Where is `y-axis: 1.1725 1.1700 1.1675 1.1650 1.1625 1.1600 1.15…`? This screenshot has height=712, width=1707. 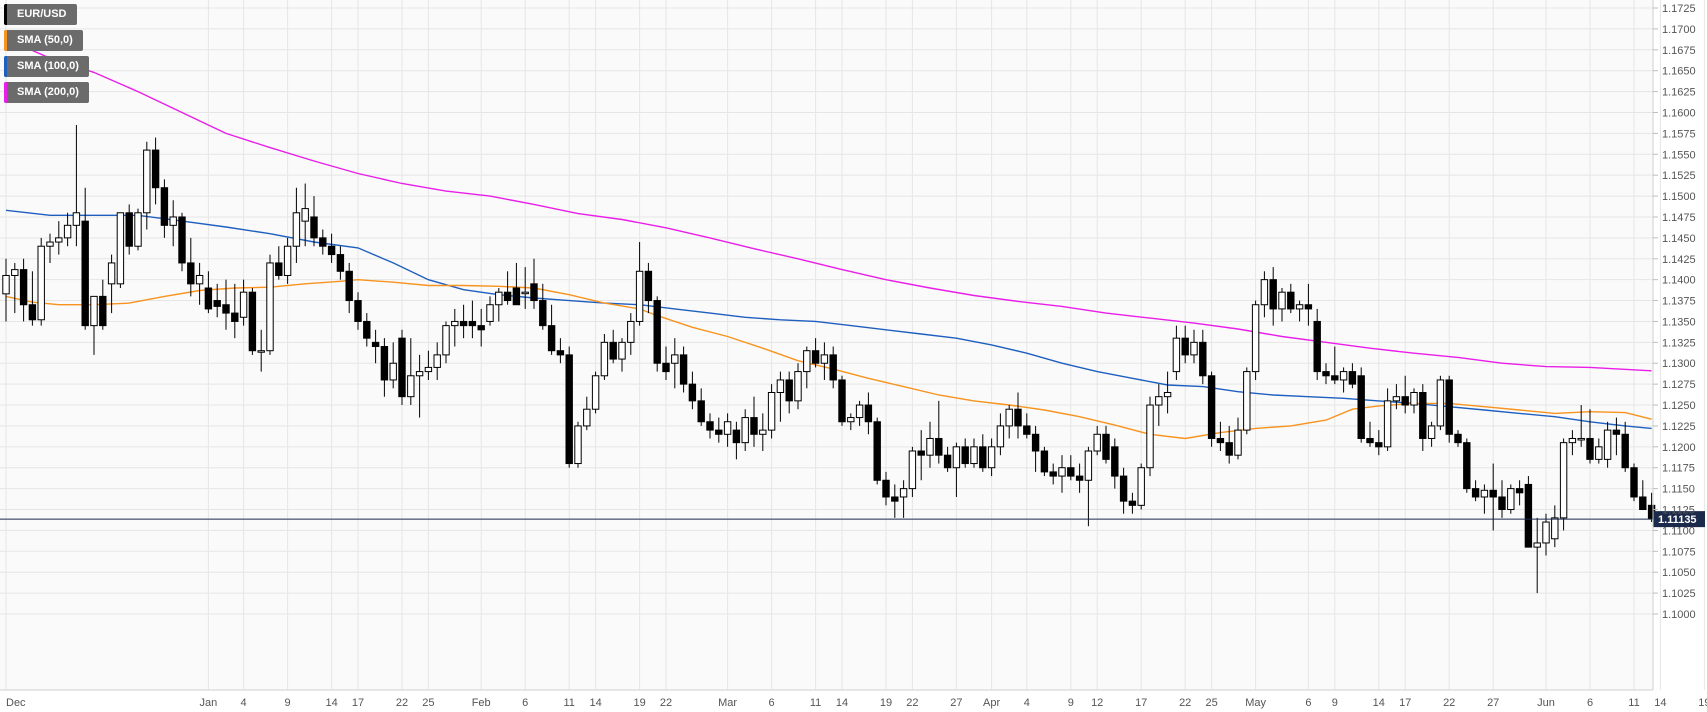 y-axis: 1.1725 1.1700 1.1675 1.1650 1.1625 1.1600 1.15… is located at coordinates (1674, 345).